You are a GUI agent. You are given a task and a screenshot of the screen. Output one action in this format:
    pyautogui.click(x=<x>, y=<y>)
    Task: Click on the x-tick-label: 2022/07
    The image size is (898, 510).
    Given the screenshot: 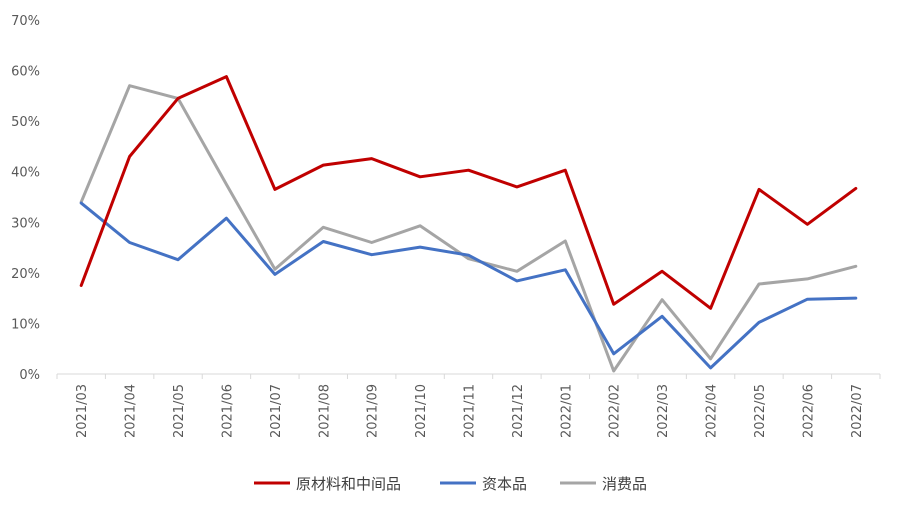 What is the action you would take?
    pyautogui.click(x=857, y=411)
    